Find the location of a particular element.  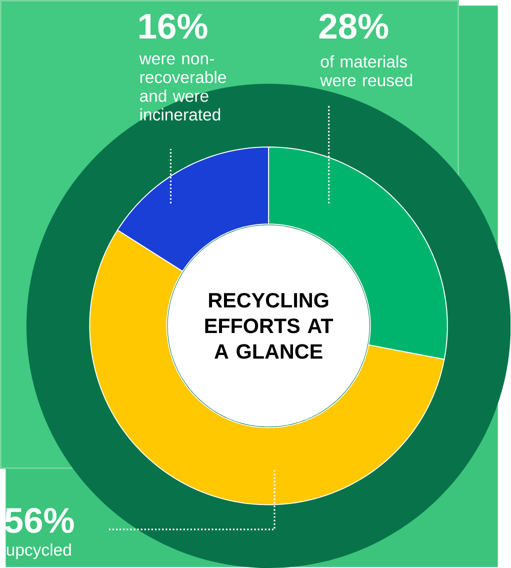

slice-label: were non-recoverable and were incinerated is located at coordinates (182, 88).